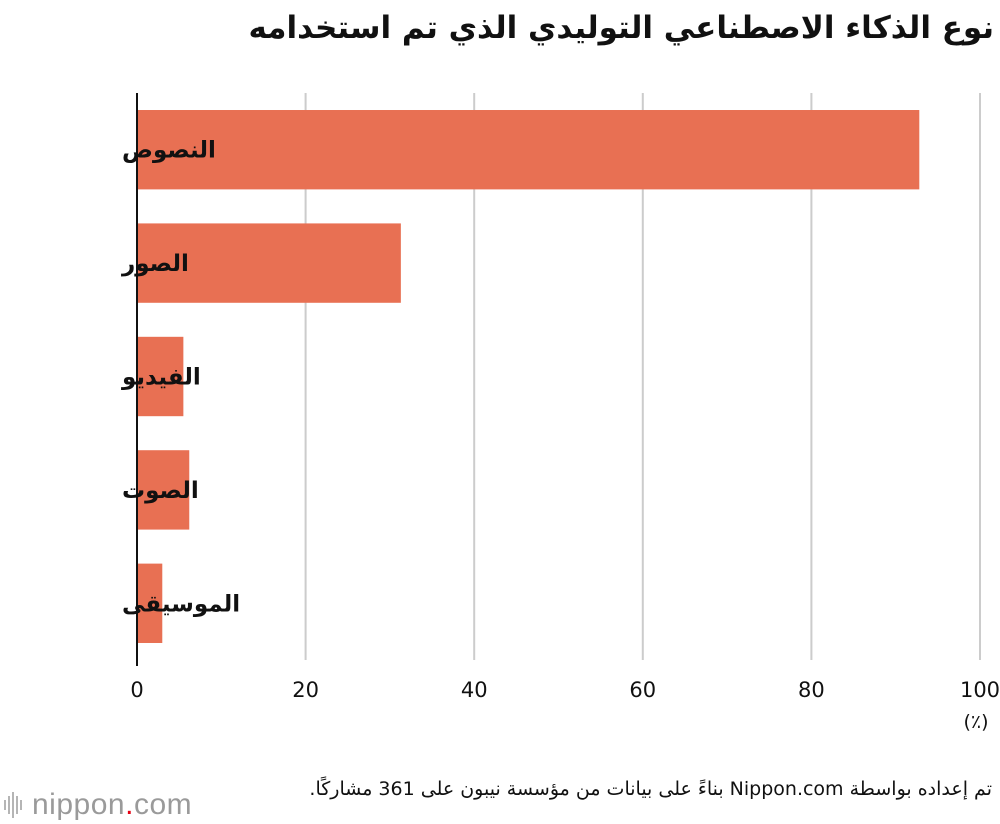  What do you see at coordinates (155, 264) in the screenshot?
I see `category-label: الصور` at bounding box center [155, 264].